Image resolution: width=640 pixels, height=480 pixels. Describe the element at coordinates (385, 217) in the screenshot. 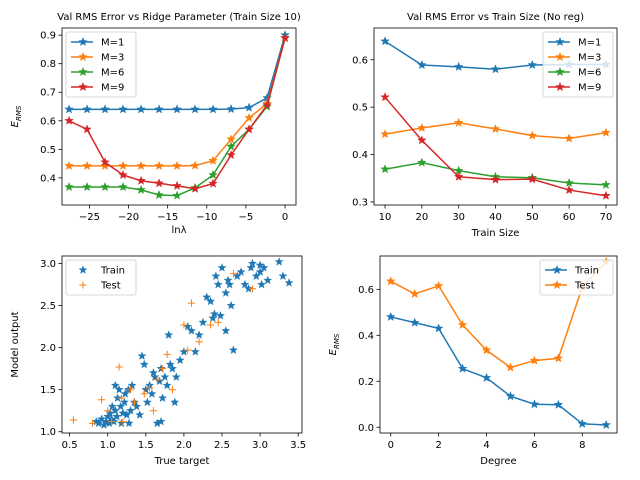

I see `x-tick-label: 10` at that location.